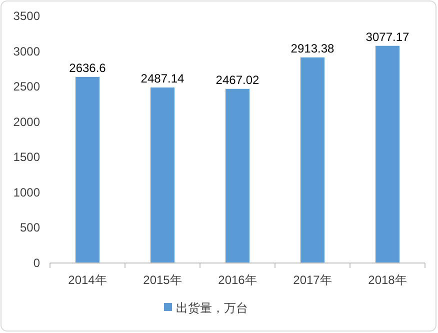  What do you see at coordinates (87, 280) in the screenshot?
I see `x-tick-label: 2014年` at bounding box center [87, 280].